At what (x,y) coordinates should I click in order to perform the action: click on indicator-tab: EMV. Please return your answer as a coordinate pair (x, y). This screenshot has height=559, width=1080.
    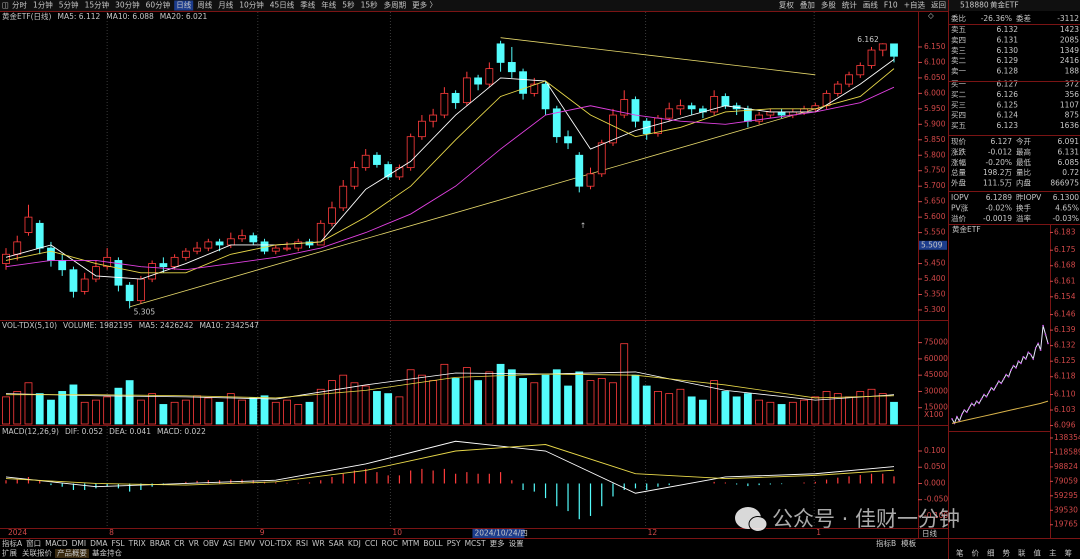
    Looking at the image, I should click on (247, 543).